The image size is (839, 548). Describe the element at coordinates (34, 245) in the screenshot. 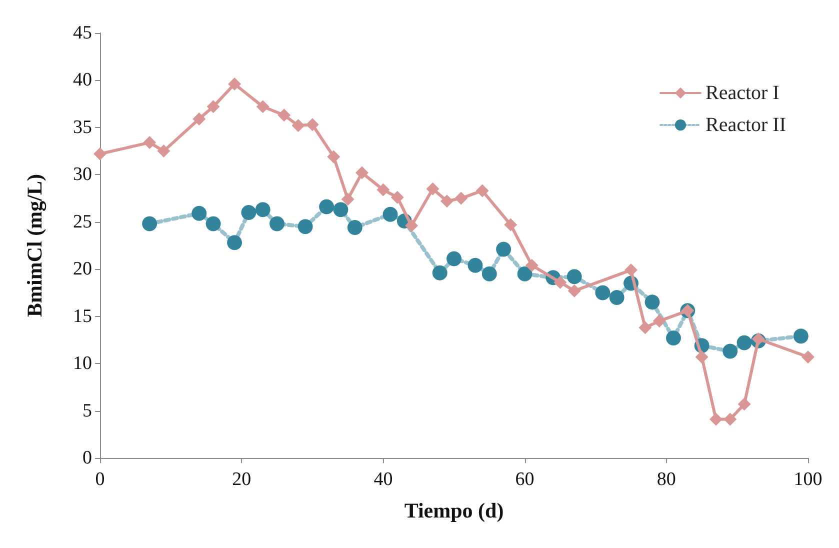

I see `y-axis-title: BmimCl (mg/L)` at that location.